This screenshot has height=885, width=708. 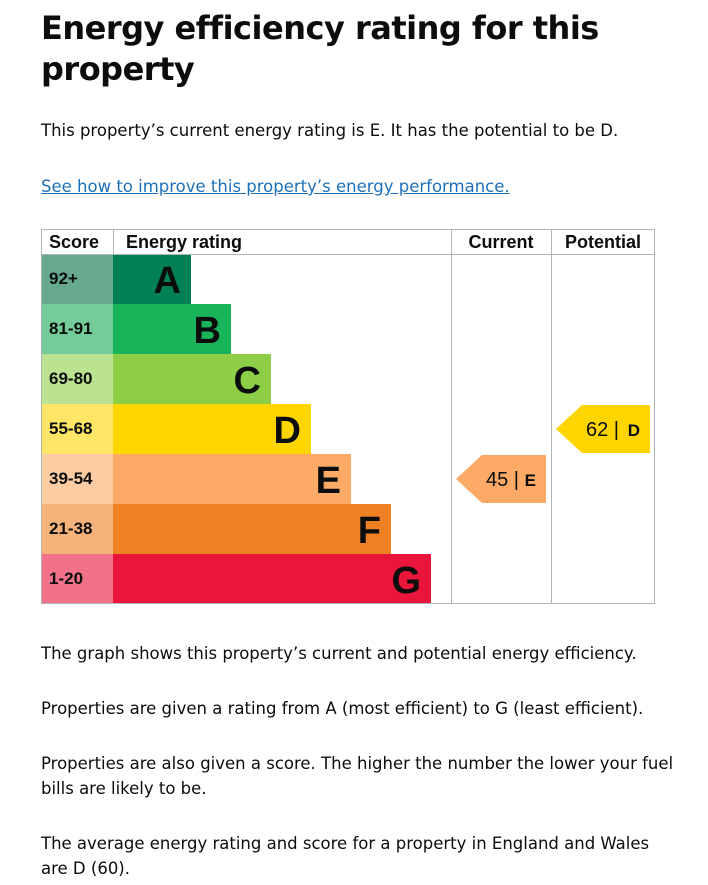 I want to click on column-header-potential: Potential, so click(x=603, y=242).